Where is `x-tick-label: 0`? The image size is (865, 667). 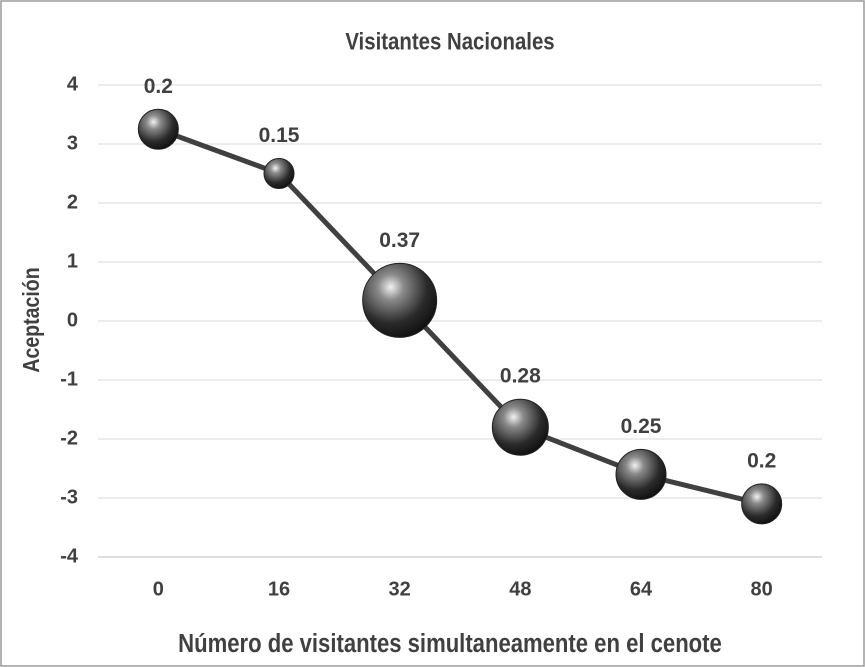 x-tick-label: 0 is located at coordinates (158, 589).